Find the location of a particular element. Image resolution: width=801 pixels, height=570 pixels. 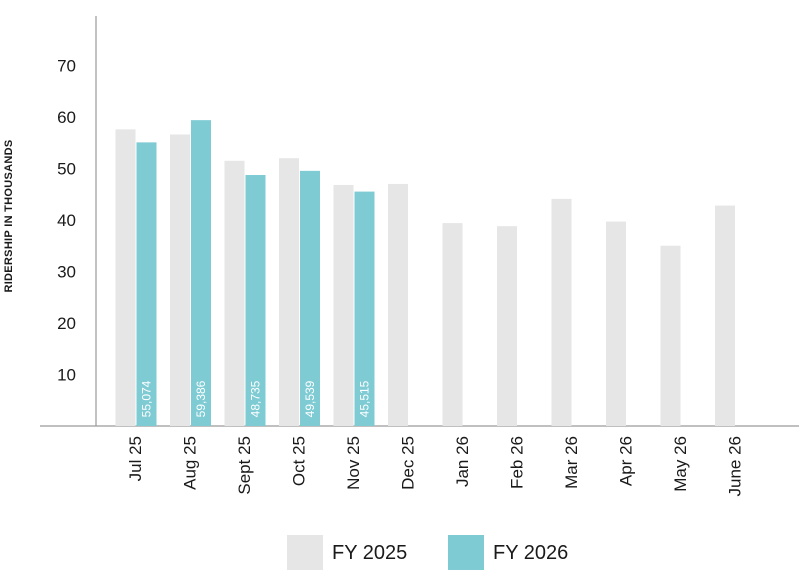

legend: FY 2025 FY 2026 is located at coordinates (427, 552).